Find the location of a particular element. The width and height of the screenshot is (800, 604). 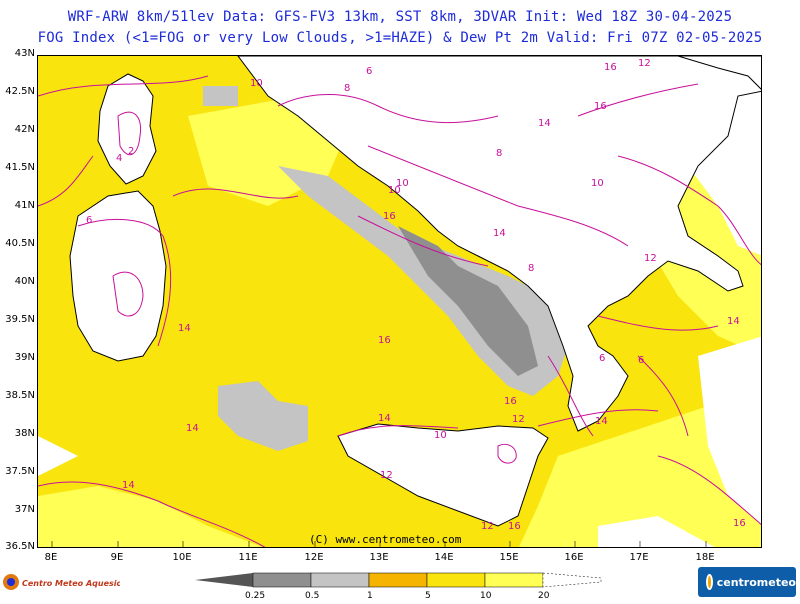

legend-tick: 0.25 is located at coordinates (255, 595).